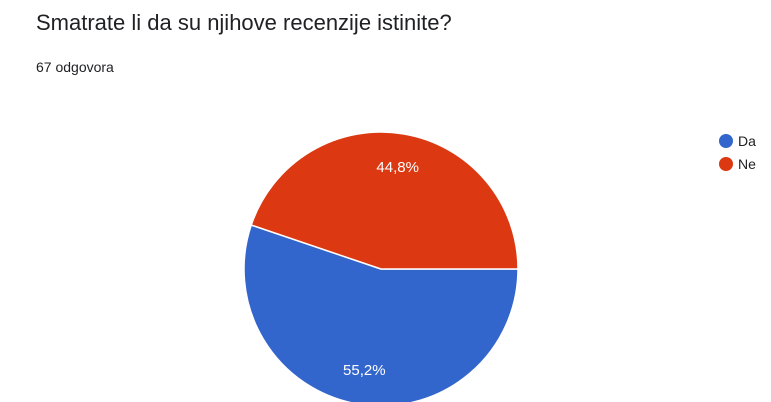 The image size is (771, 402). Describe the element at coordinates (397, 167) in the screenshot. I see `slice-label-ne: 44,8%` at that location.